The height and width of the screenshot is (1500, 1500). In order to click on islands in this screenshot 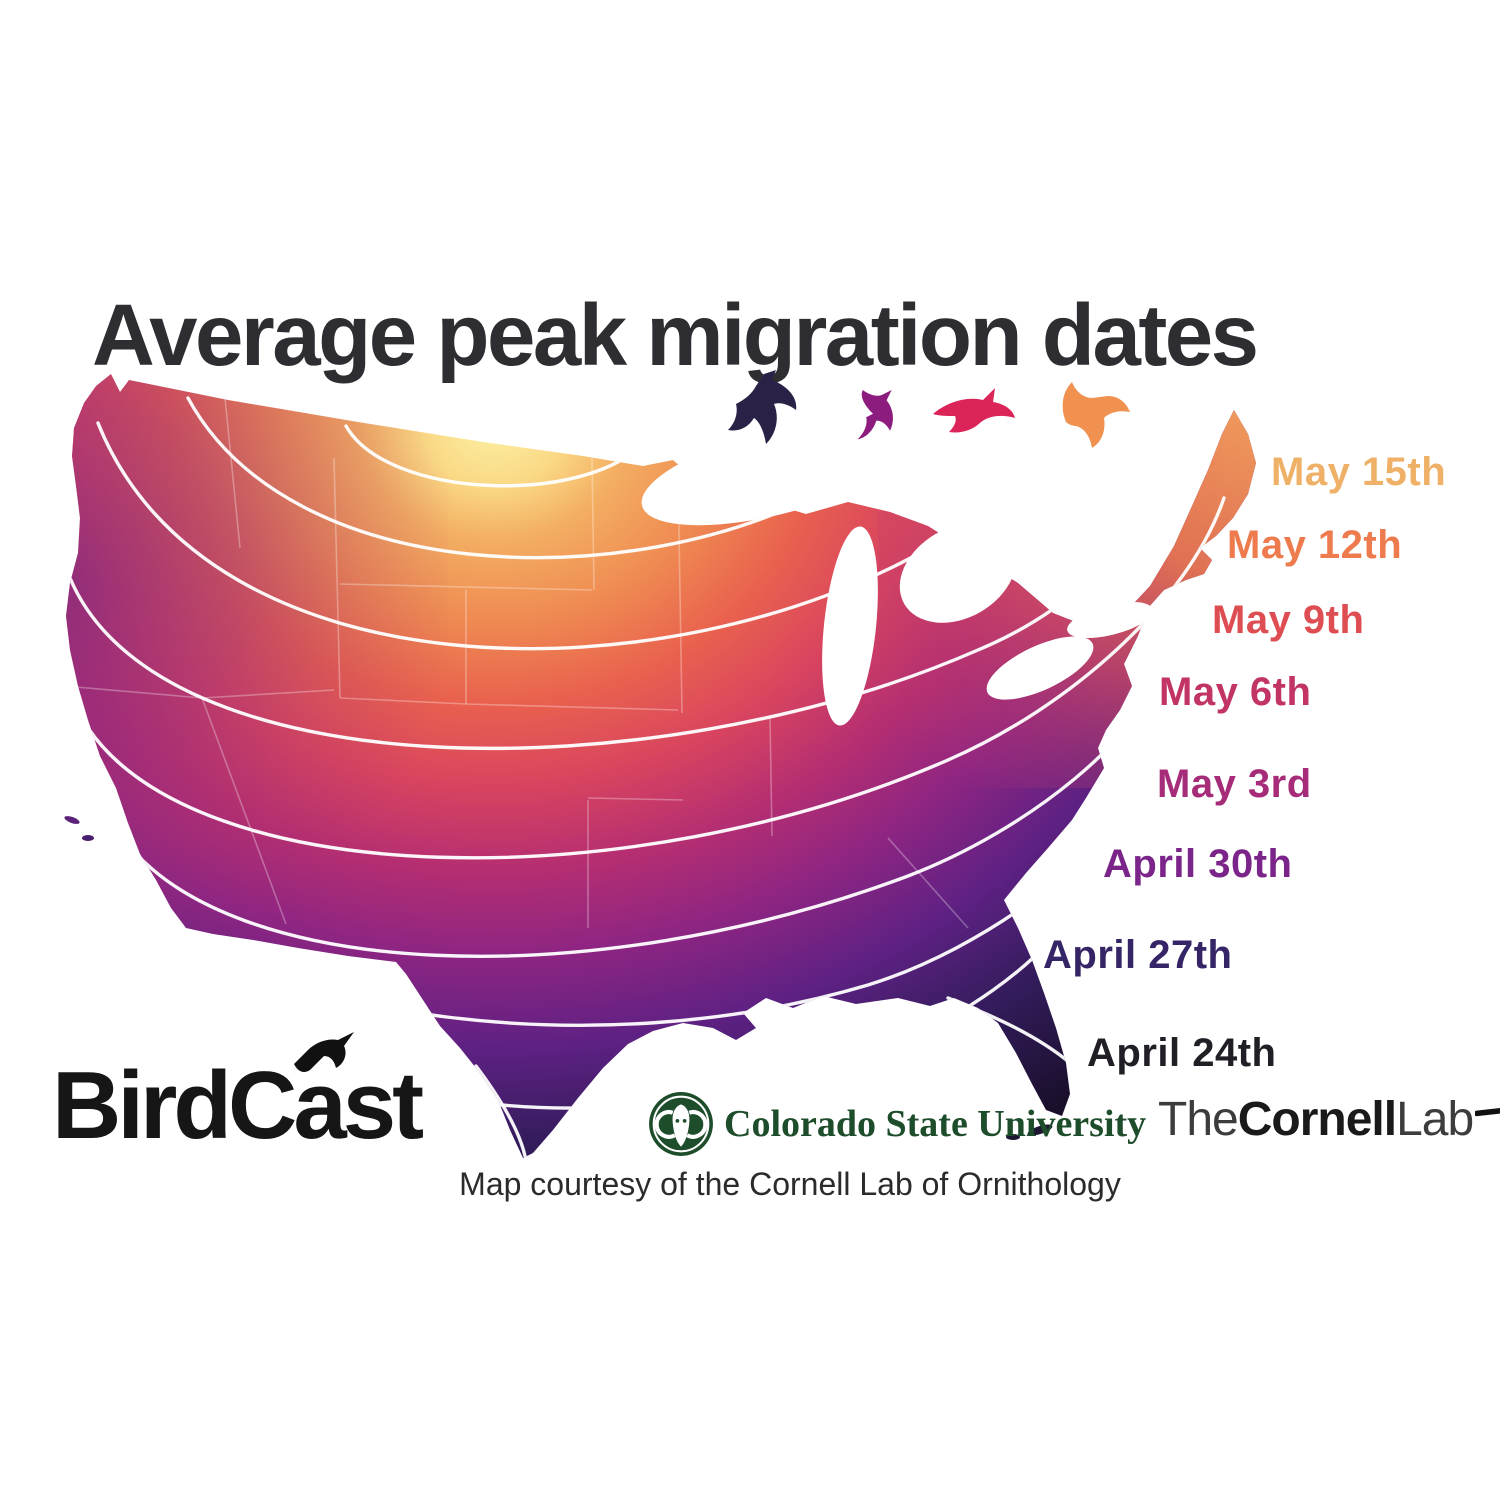, I will do `click(558, 978)`.